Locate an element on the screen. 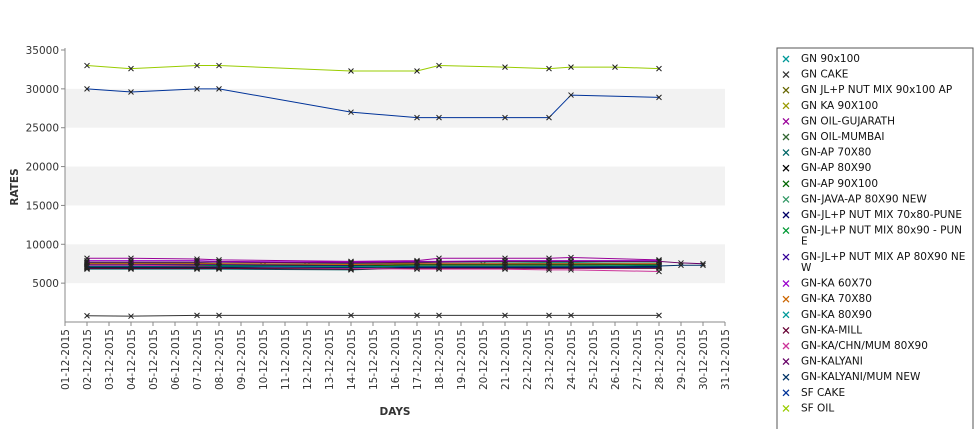 The width and height of the screenshot is (975, 429). x-tick-label: 20-12-2015 is located at coordinates (484, 359).